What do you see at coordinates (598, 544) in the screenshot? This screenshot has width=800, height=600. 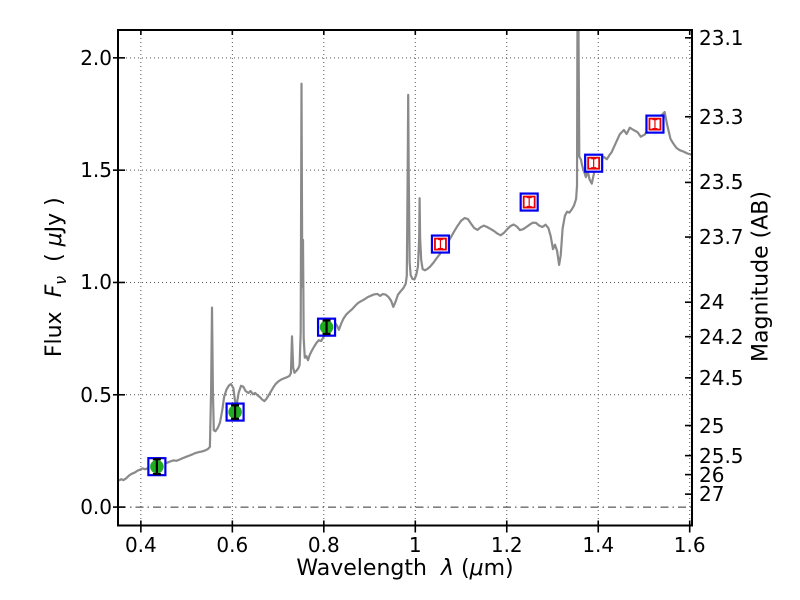 I see `x-tick-label: 1.4` at bounding box center [598, 544].